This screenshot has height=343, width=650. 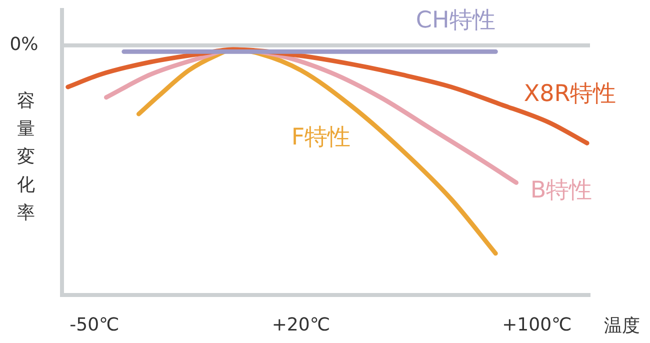 What do you see at coordinates (321, 137) in the screenshot?
I see `series-label: F特性` at bounding box center [321, 137].